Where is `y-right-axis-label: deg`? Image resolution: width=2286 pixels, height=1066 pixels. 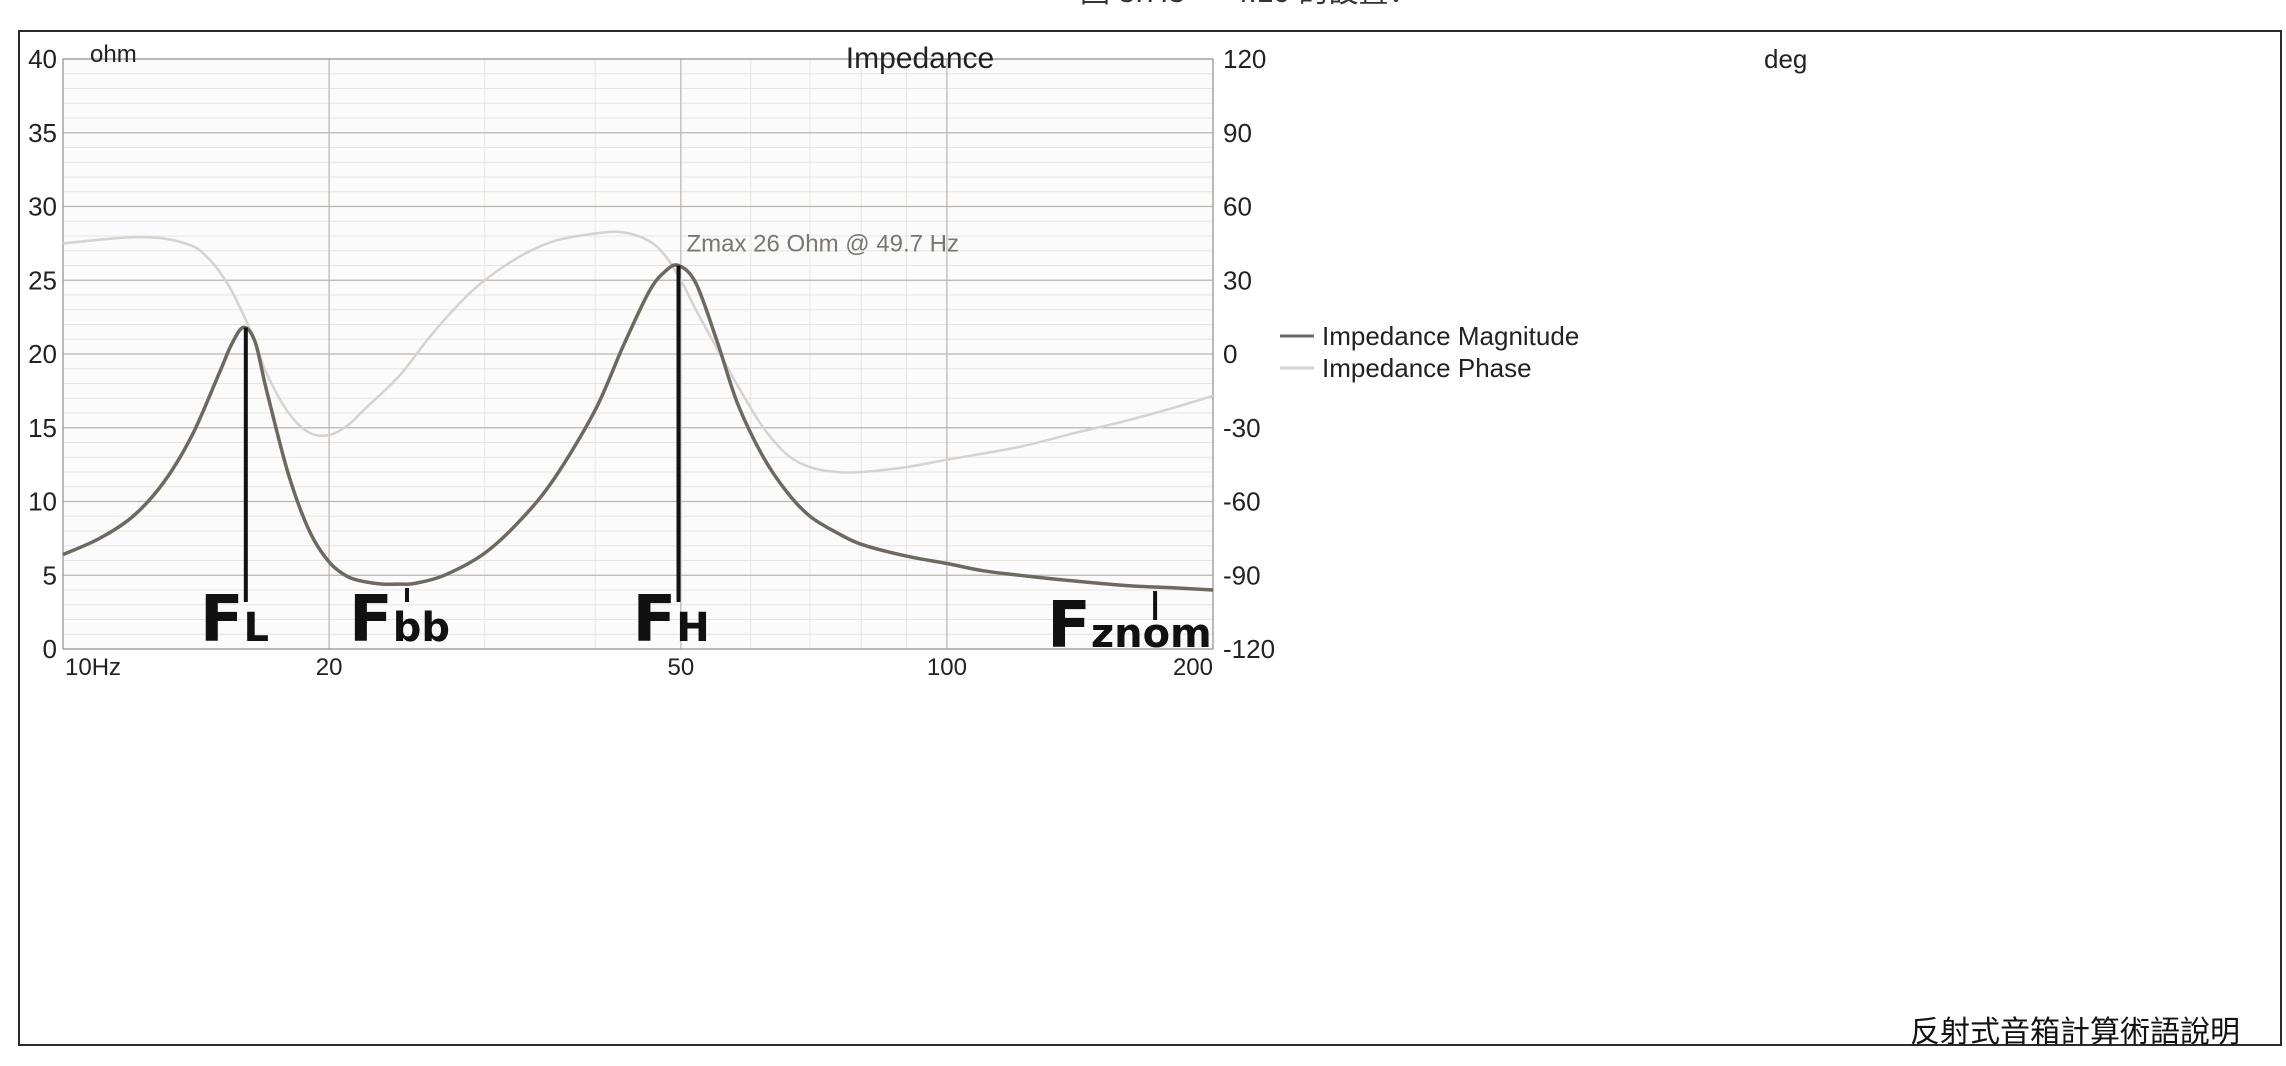
y-right-axis-label: deg is located at coordinates (1785, 59).